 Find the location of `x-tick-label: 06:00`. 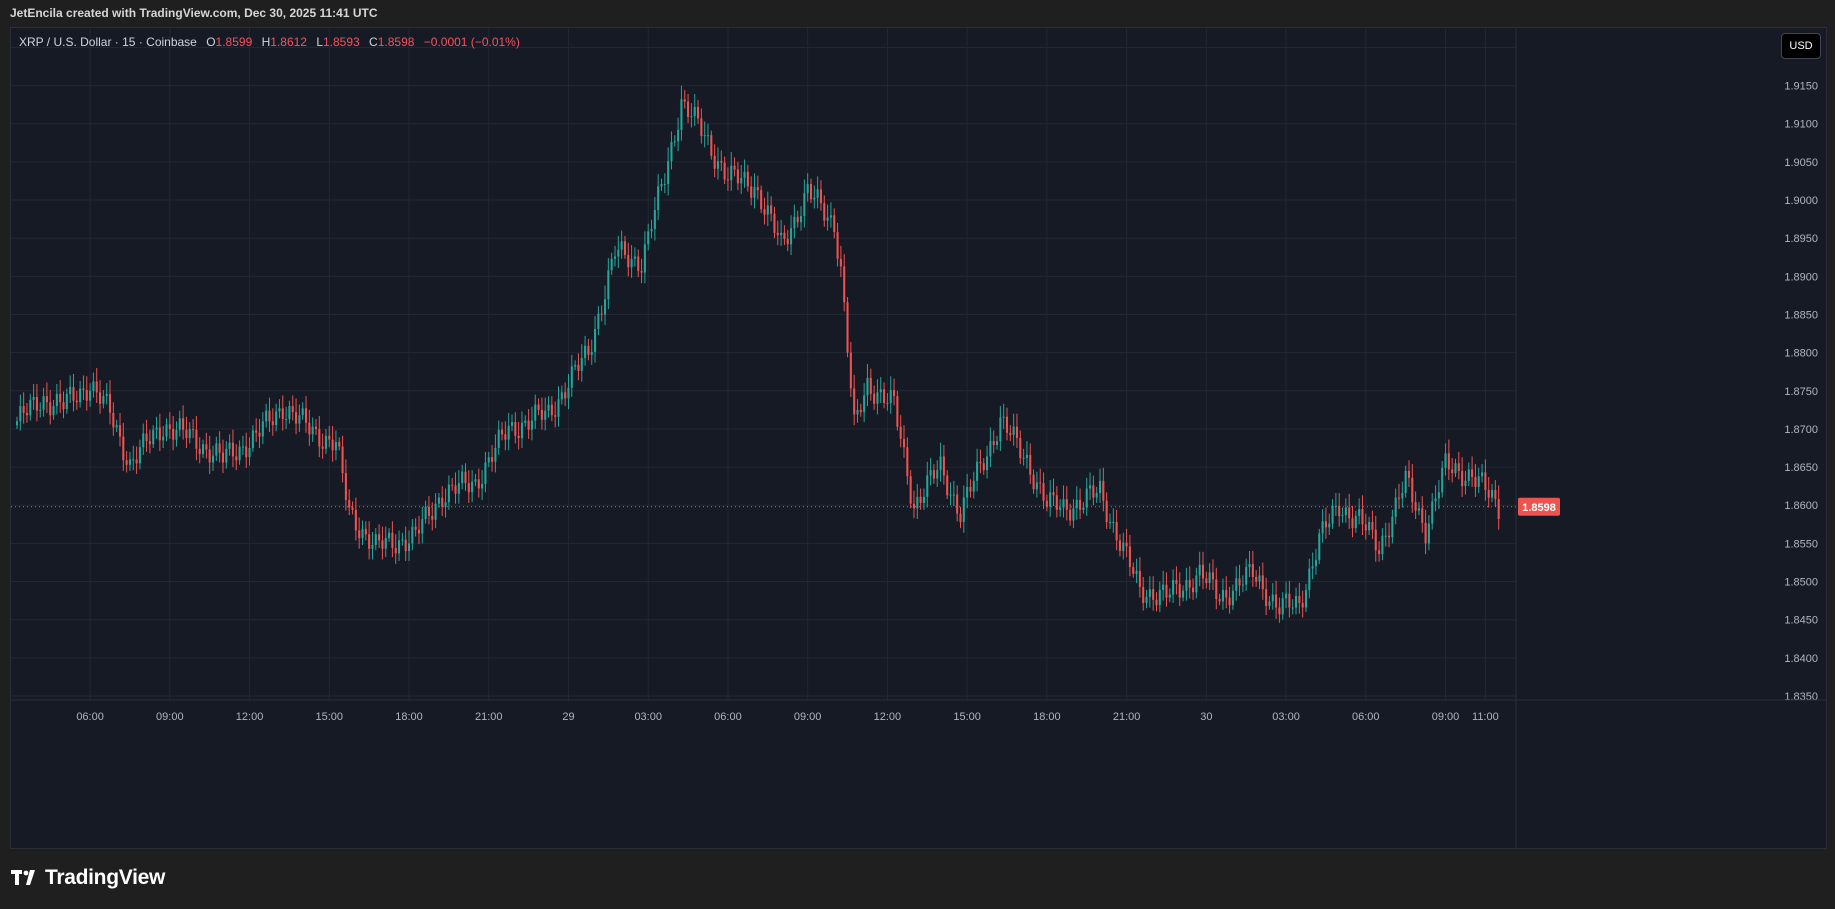

x-tick-label: 06:00 is located at coordinates (90, 717).